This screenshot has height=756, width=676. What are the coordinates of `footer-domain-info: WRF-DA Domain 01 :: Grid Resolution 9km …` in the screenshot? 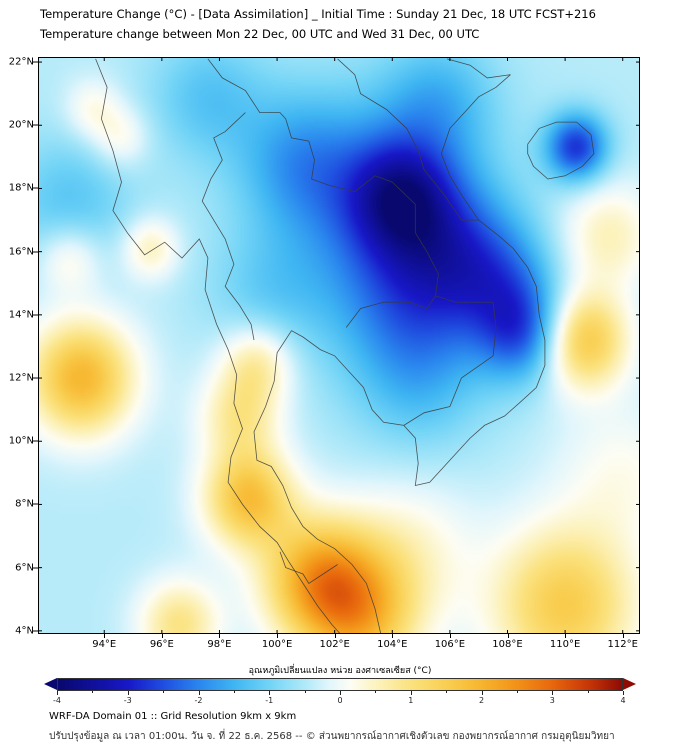 It's located at (173, 716).